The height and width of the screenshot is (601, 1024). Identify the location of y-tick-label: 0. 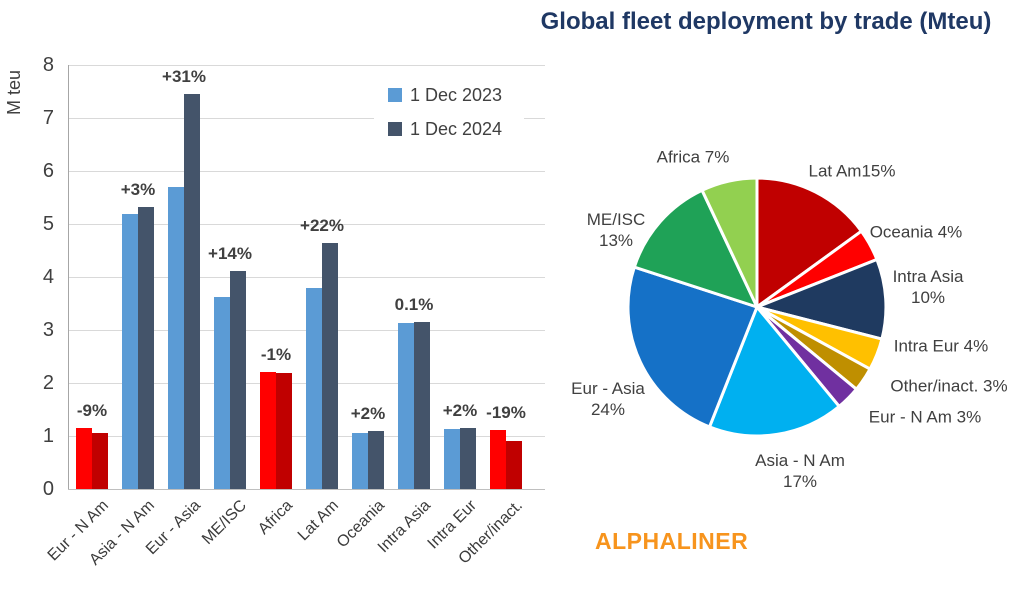
(48, 489).